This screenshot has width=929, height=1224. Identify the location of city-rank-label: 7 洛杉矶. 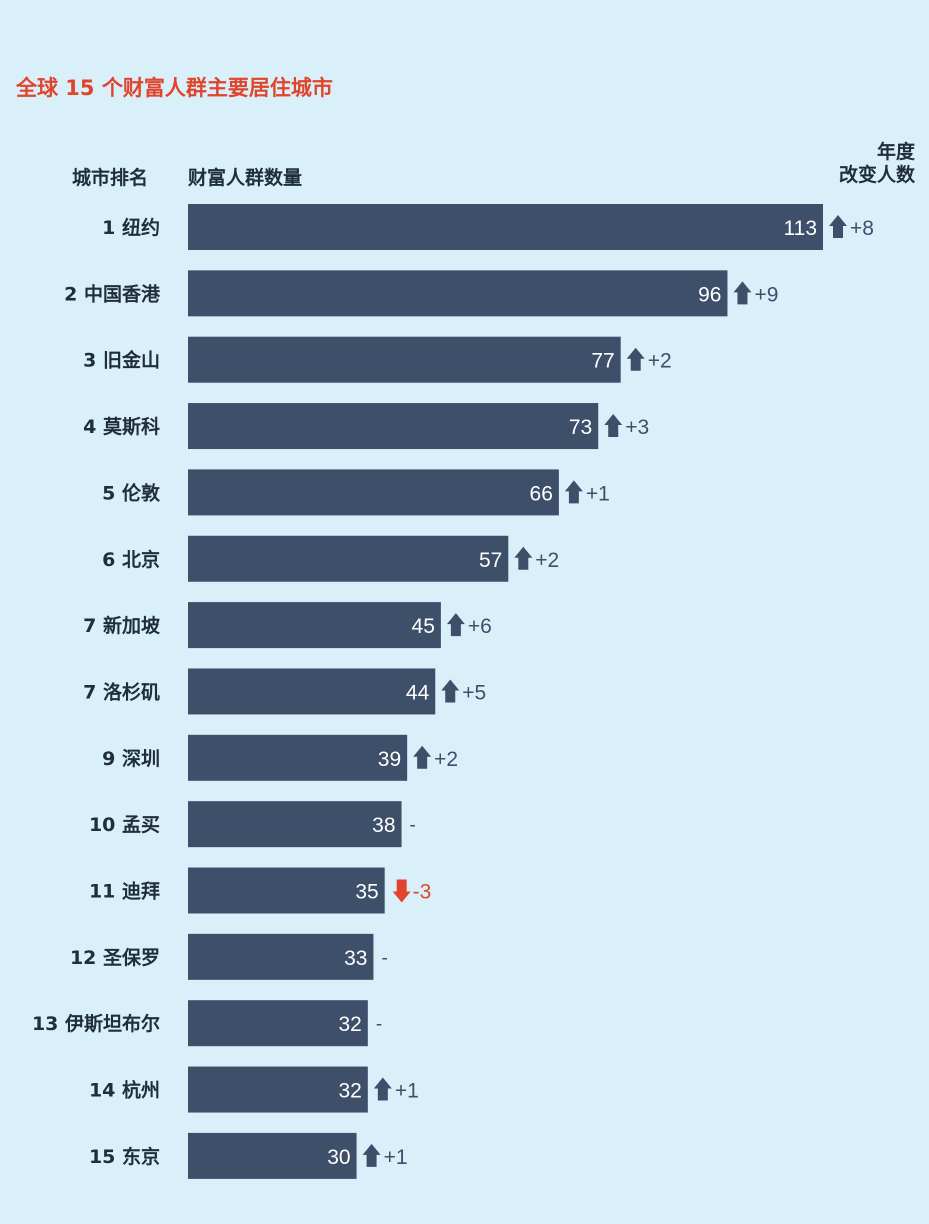
(121, 691).